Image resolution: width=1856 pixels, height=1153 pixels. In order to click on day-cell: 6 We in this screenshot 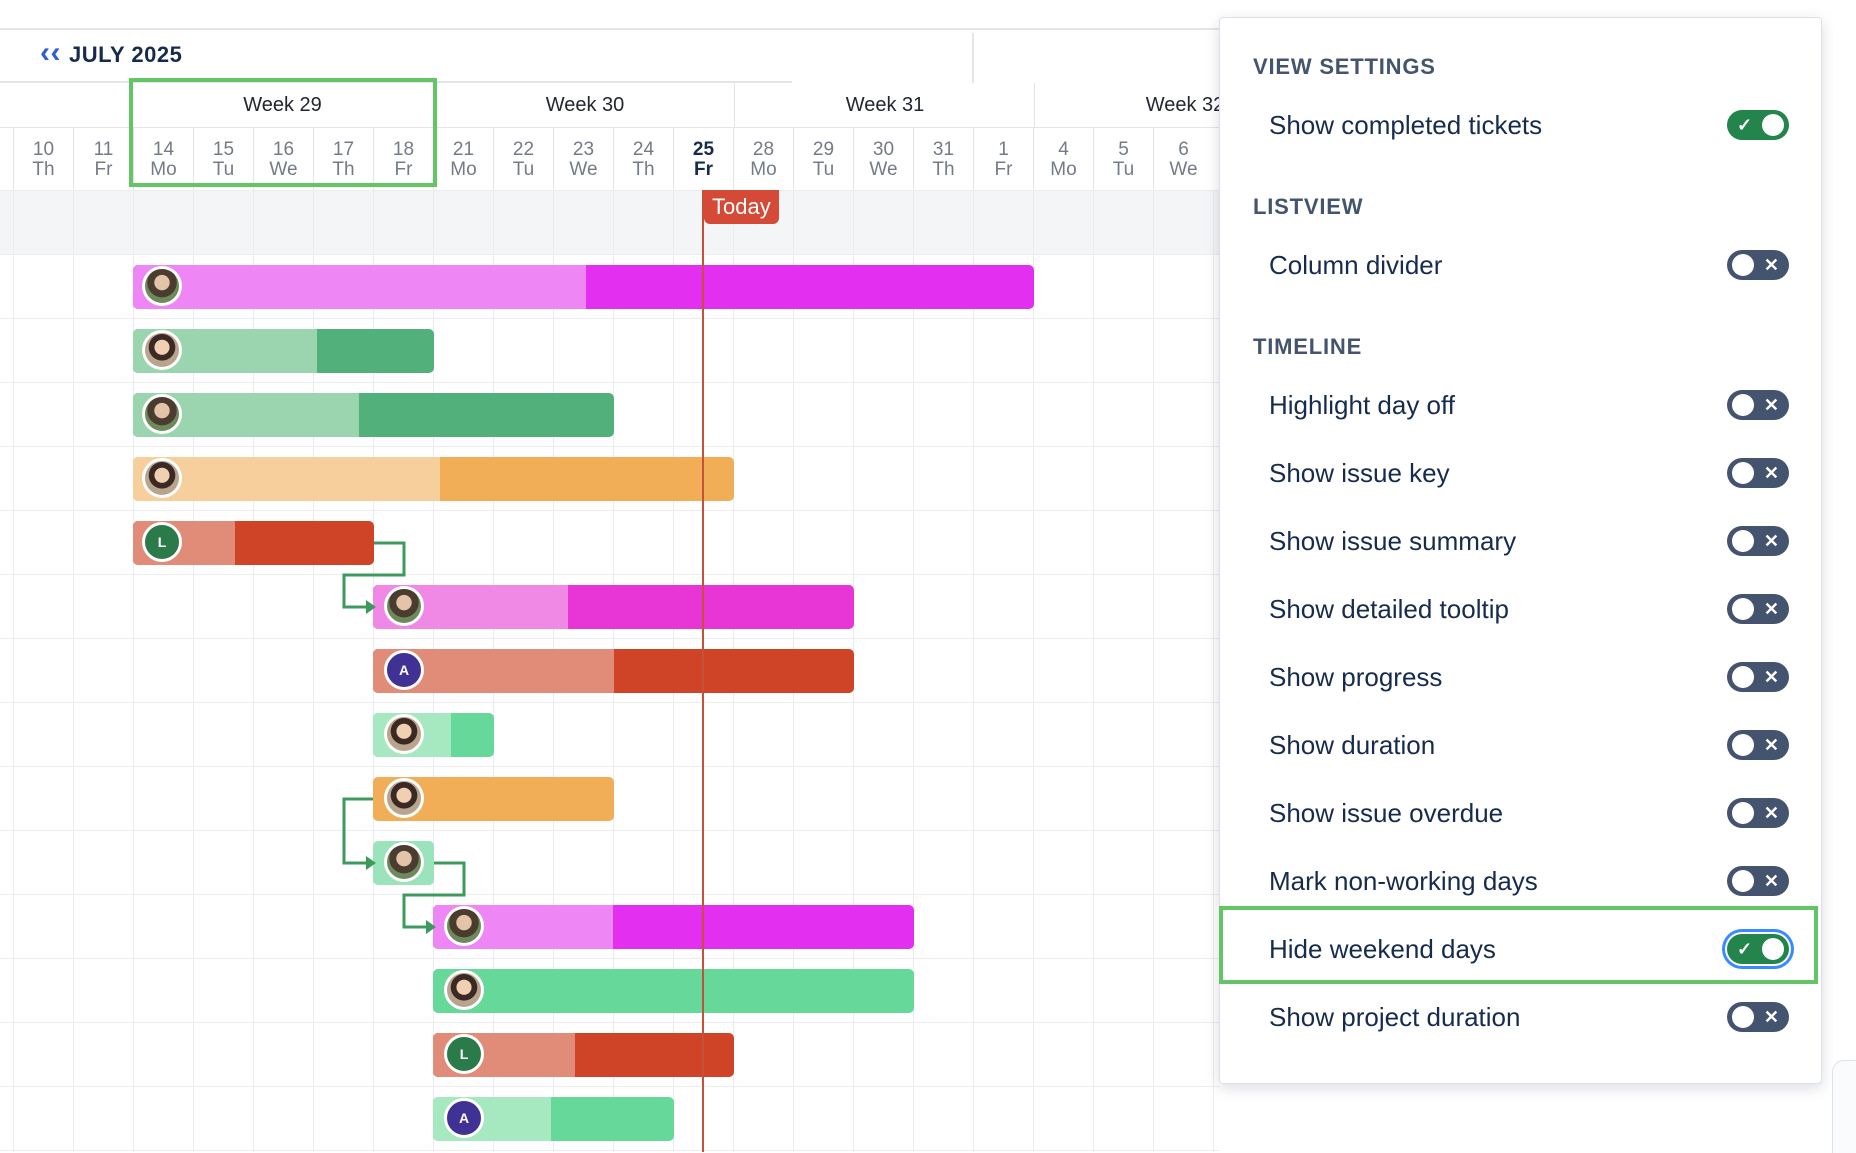, I will do `click(1183, 159)`.